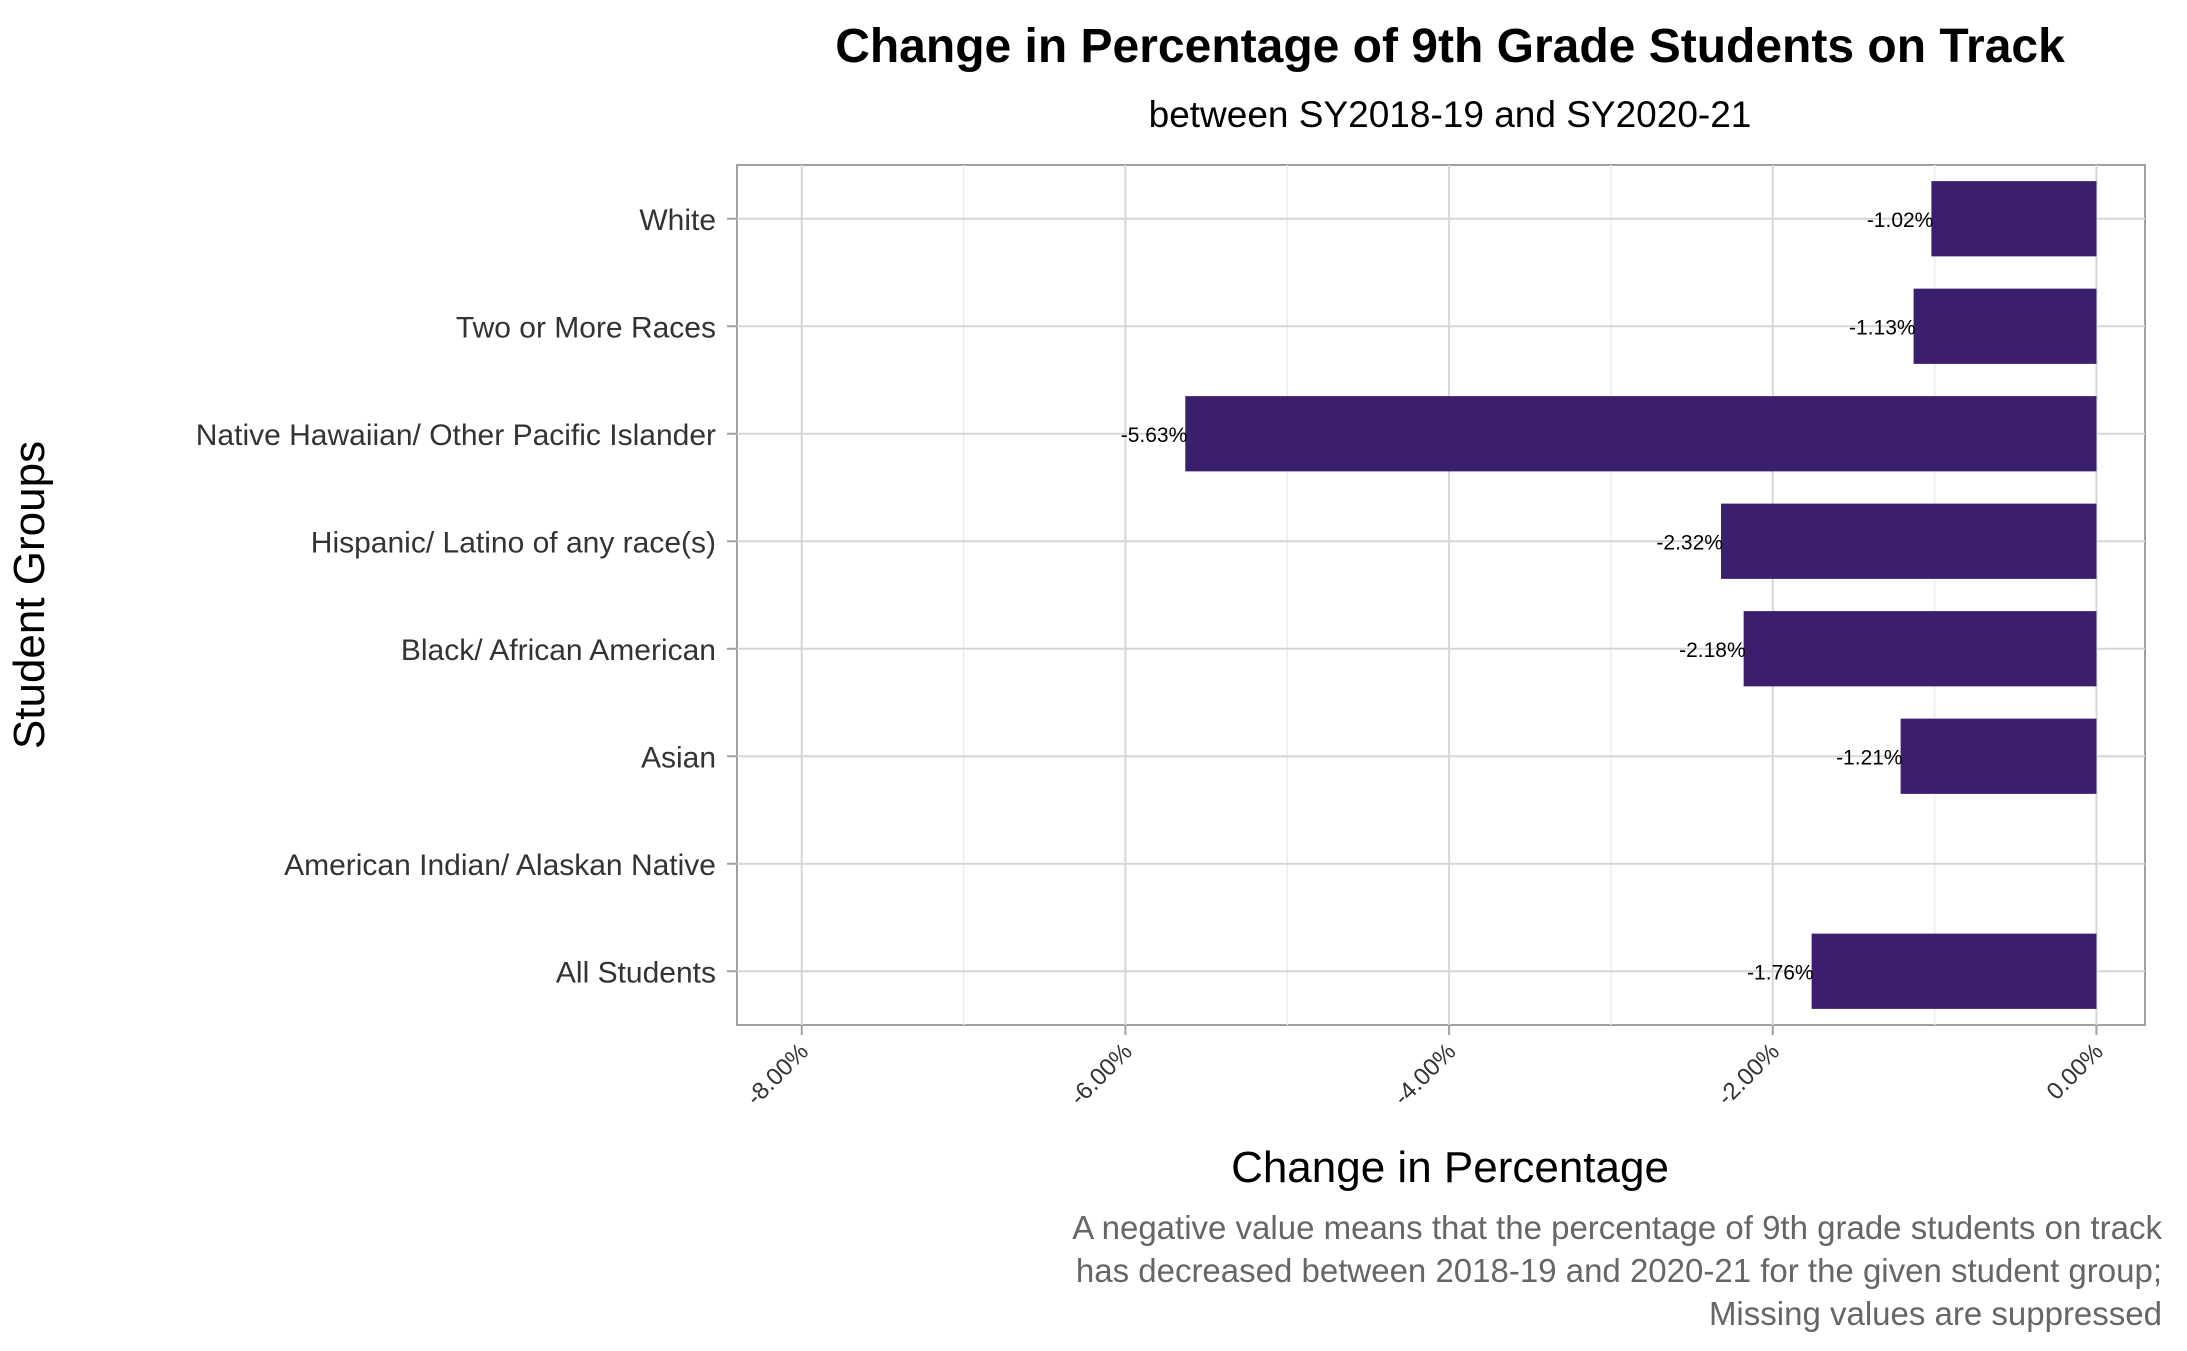  I want to click on data-label: -2.32%, so click(1689, 542).